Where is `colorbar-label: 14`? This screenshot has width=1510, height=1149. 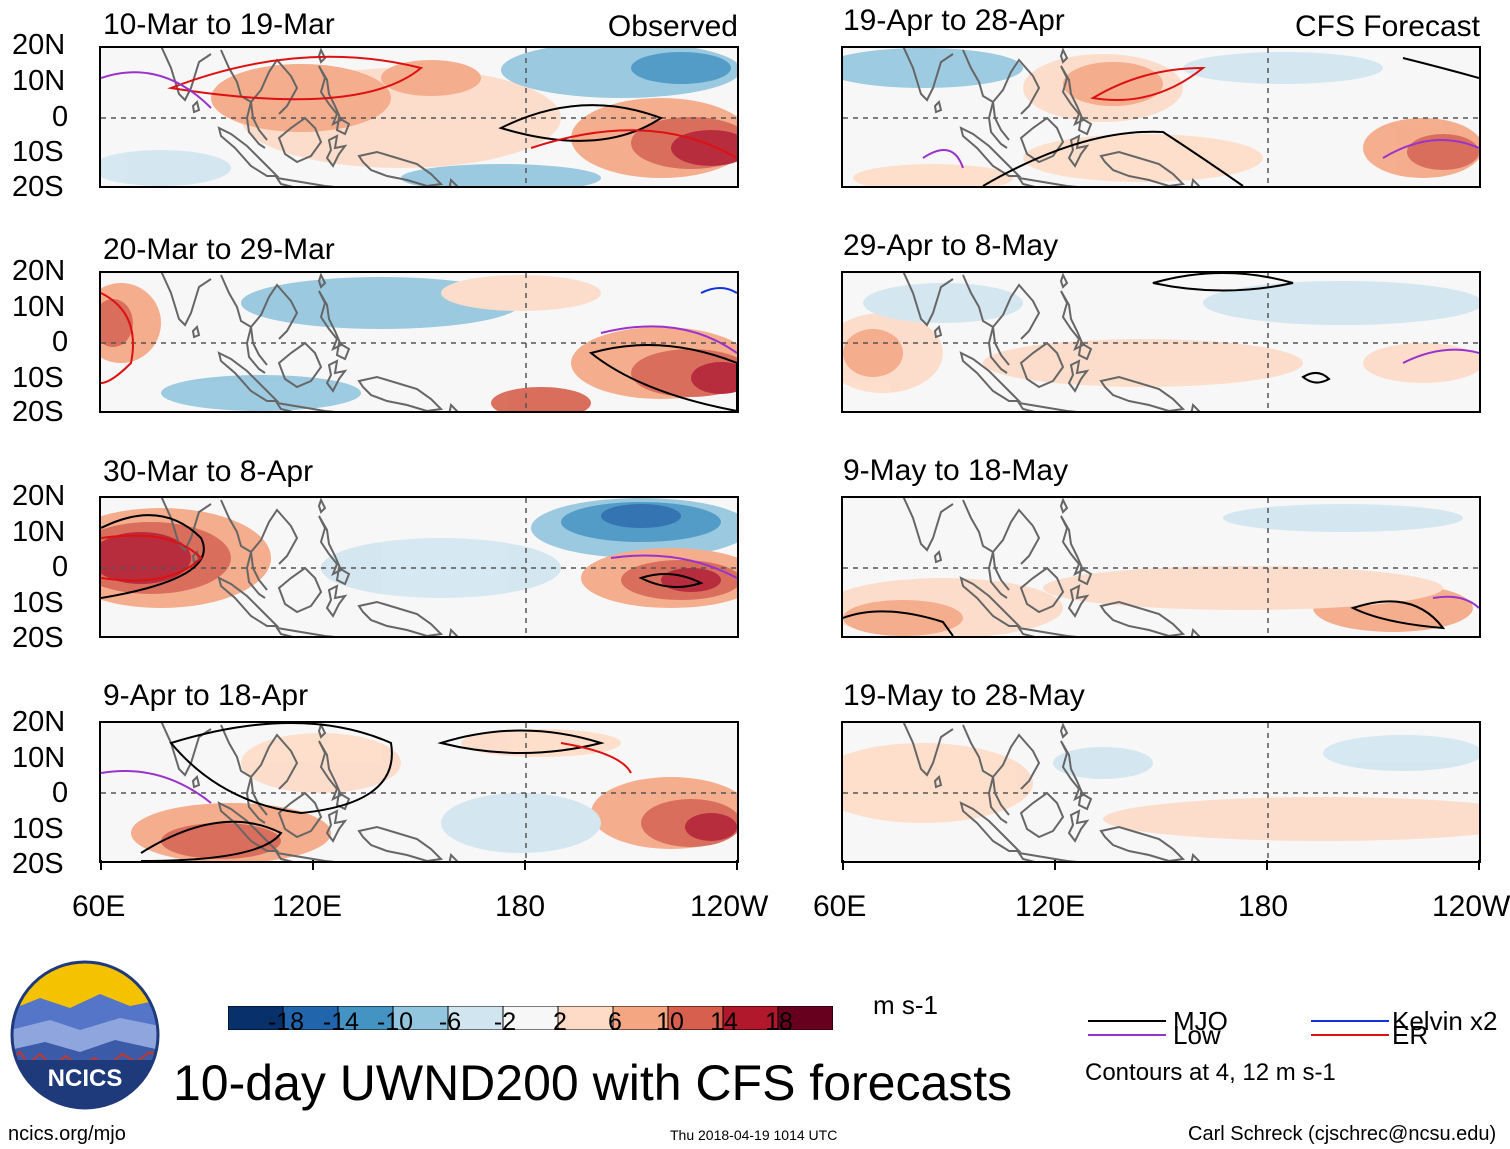
colorbar-label: 14 is located at coordinates (724, 1022).